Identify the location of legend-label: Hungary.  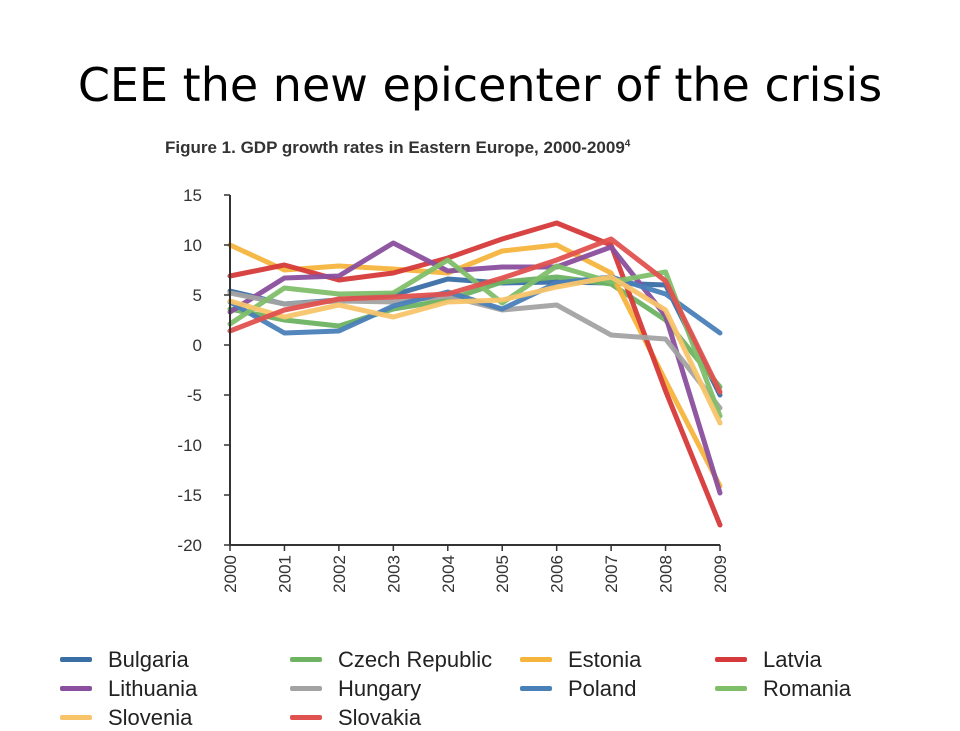
(380, 688).